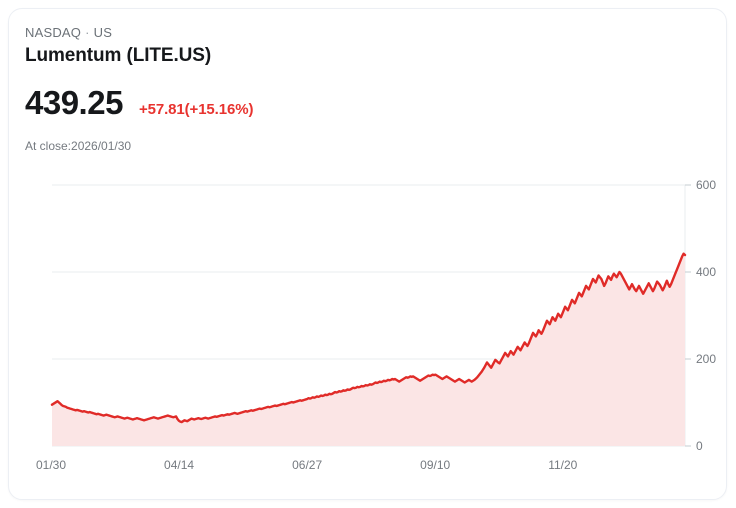 The image size is (736, 508). What do you see at coordinates (118, 55) in the screenshot?
I see `page-title: Lumentum (LITE.US)` at bounding box center [118, 55].